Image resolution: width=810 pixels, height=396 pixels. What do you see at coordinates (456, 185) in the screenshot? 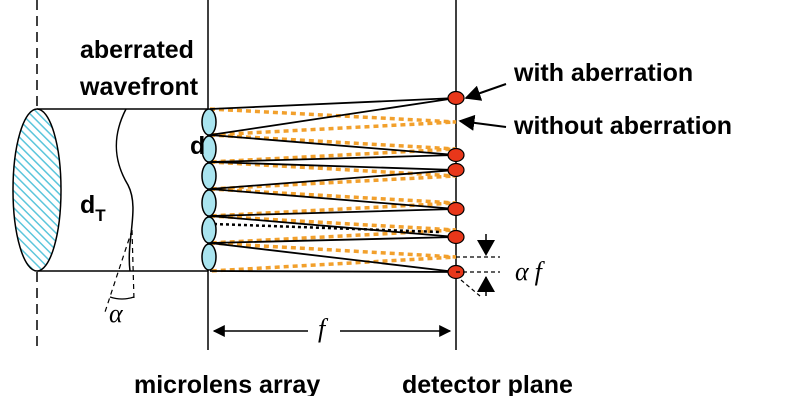
I see `focal-spots` at bounding box center [456, 185].